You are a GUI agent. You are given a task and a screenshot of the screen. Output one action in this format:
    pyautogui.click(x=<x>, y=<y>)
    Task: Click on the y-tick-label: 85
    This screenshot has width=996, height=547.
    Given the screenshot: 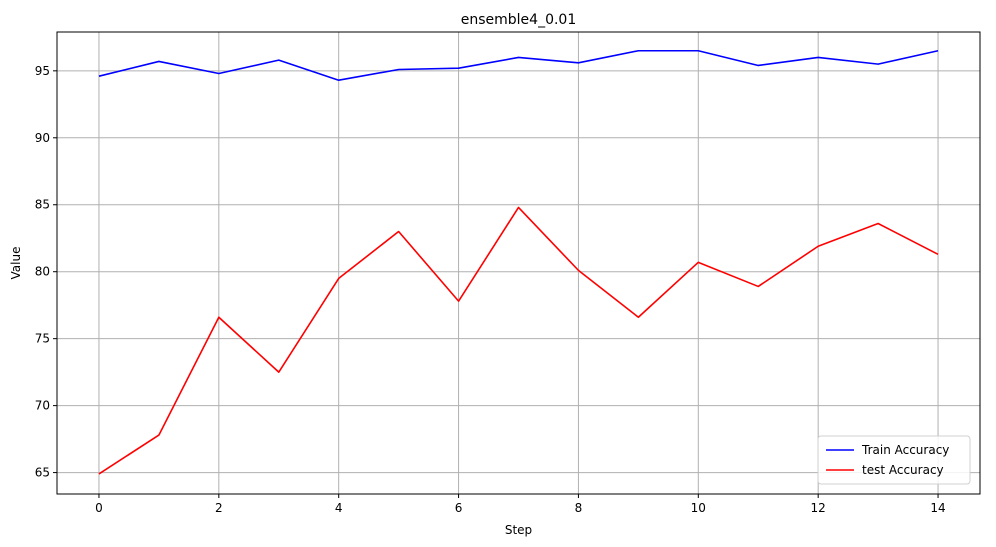 What is the action you would take?
    pyautogui.click(x=42, y=205)
    